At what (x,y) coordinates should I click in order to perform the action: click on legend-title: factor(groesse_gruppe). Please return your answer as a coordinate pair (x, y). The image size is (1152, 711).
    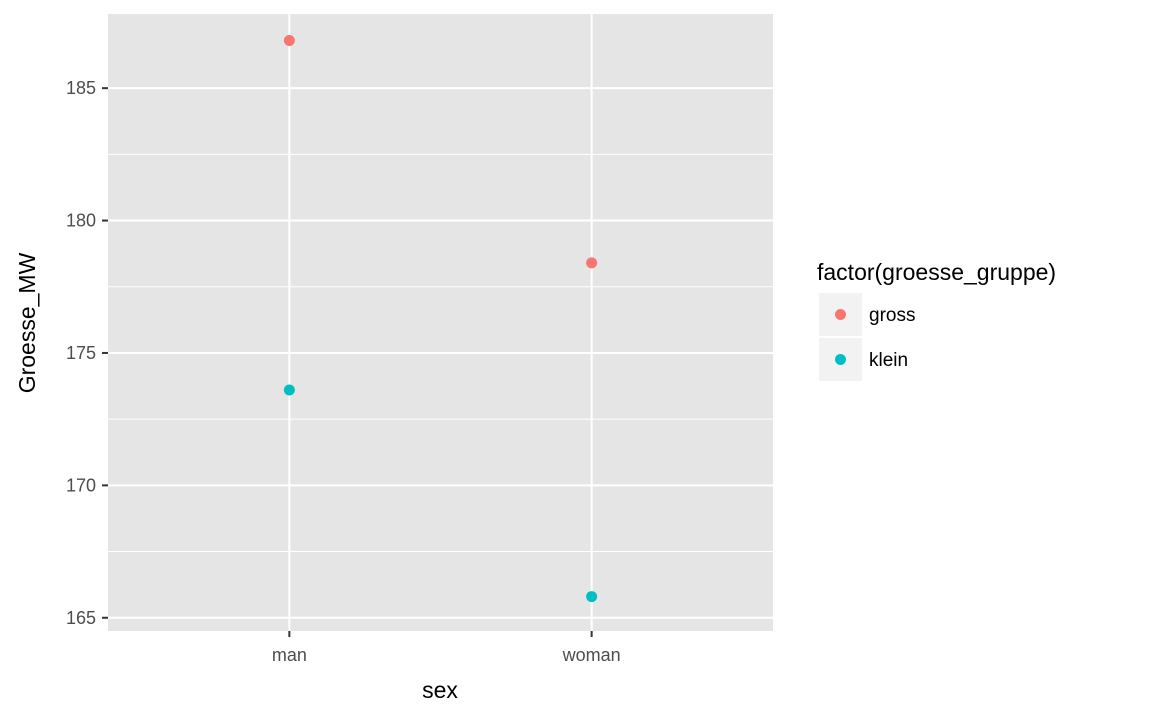
    Looking at the image, I should click on (936, 272).